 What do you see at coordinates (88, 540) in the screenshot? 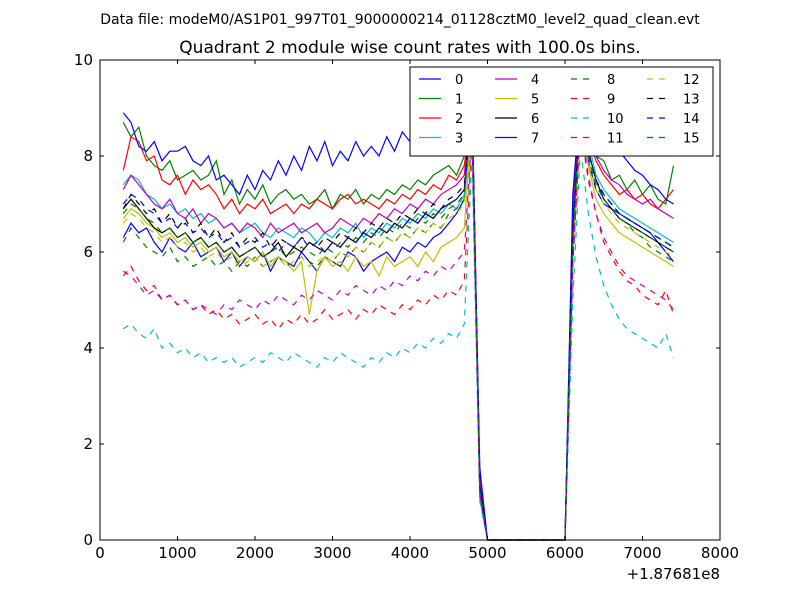
I see `y-tick-label: 0` at bounding box center [88, 540].